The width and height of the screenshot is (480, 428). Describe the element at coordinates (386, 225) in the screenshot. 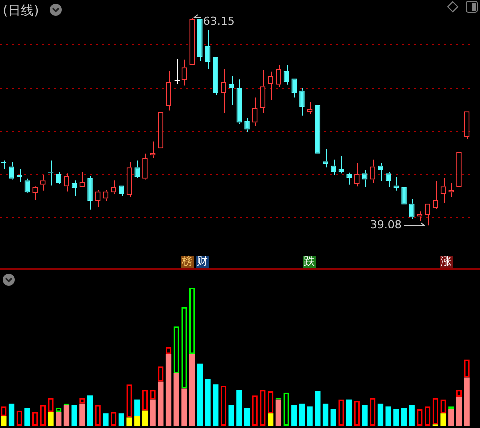

I see `annotation: 39.08` at that location.